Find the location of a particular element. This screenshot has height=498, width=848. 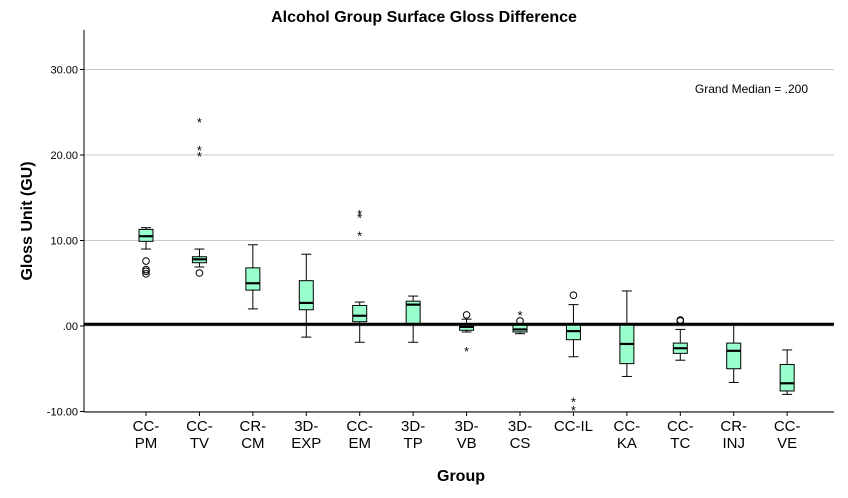

x-tick-label: TP is located at coordinates (413, 443).